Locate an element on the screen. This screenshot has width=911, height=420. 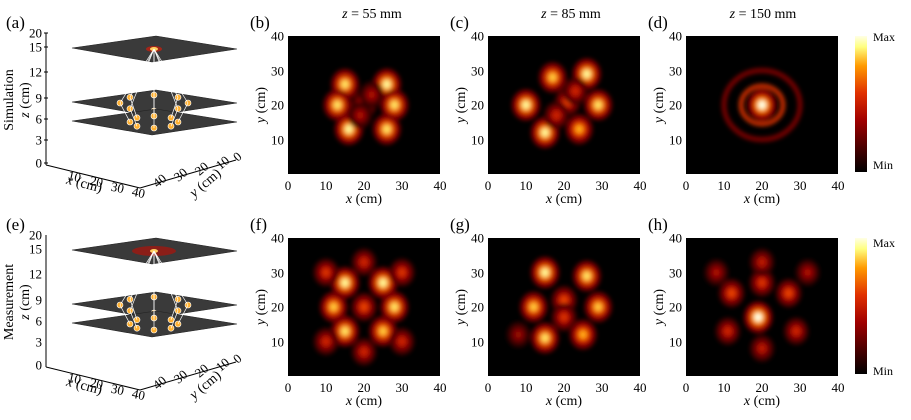
heatmap-ring is located at coordinates (762, 105).